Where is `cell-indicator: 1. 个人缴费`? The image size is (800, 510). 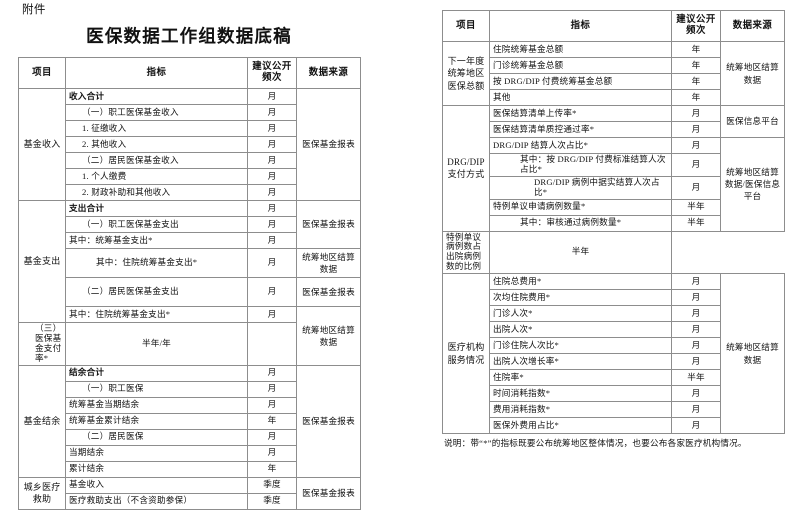
cell-indicator: 1. 个人缴费 is located at coordinates (156, 176).